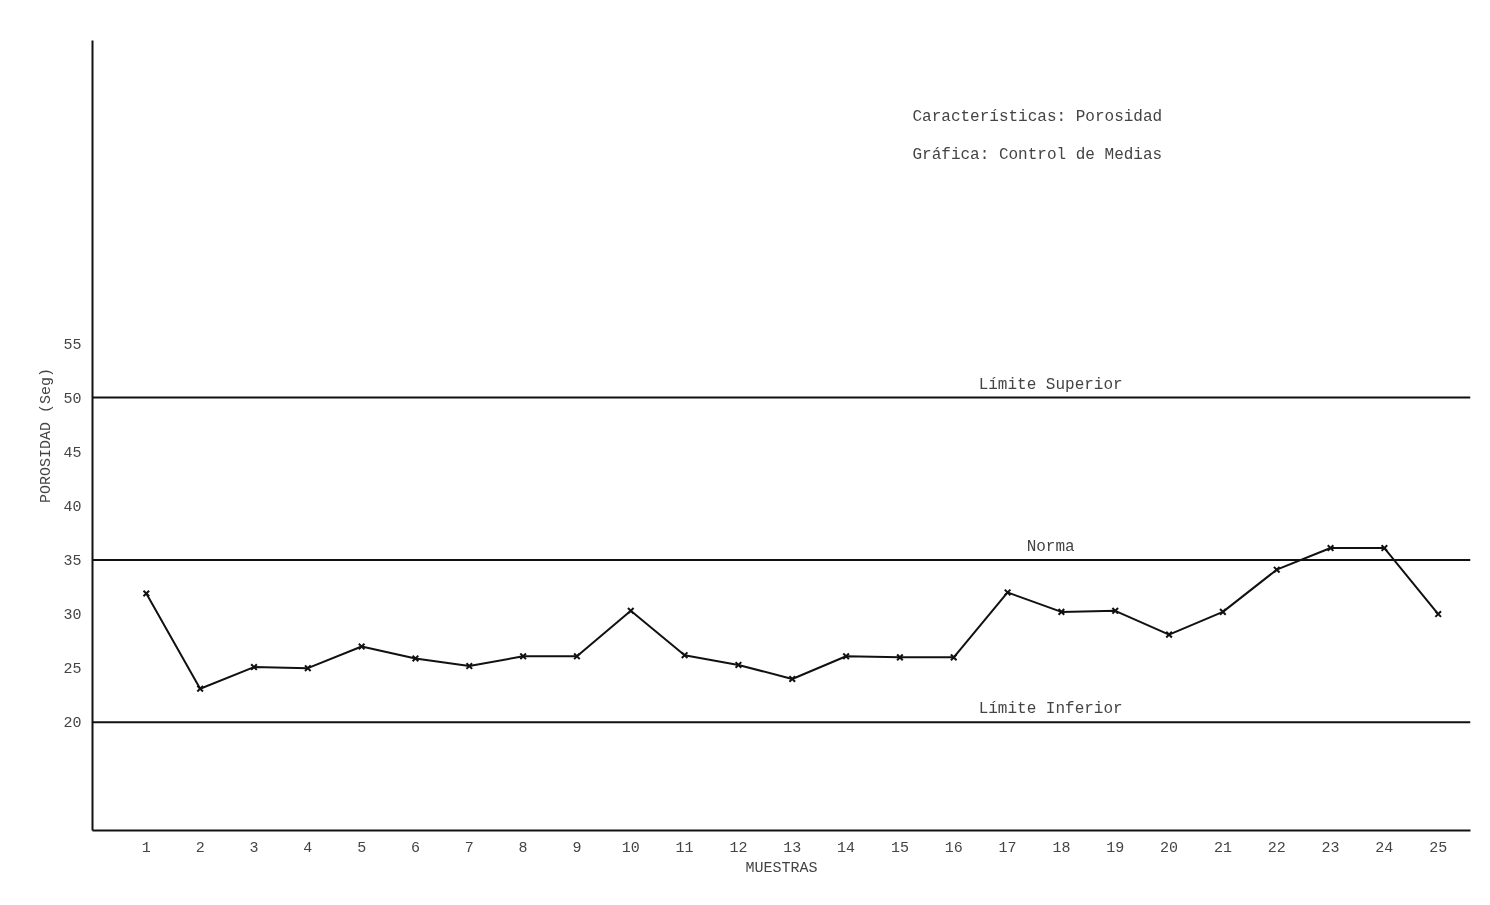 The width and height of the screenshot is (1490, 905). What do you see at coordinates (308, 848) in the screenshot?
I see `x-tick-label: 4` at bounding box center [308, 848].